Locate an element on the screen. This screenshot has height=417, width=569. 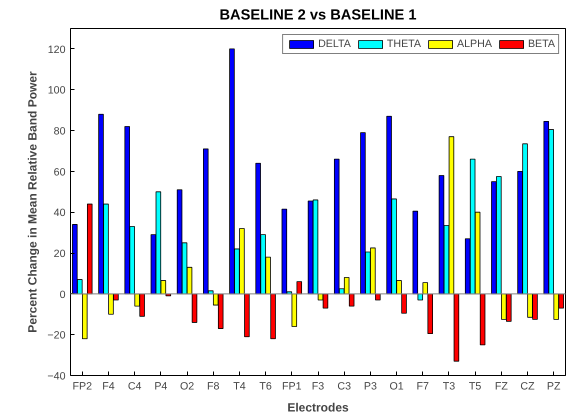
x-tick-label: C4 is located at coordinates (135, 386).